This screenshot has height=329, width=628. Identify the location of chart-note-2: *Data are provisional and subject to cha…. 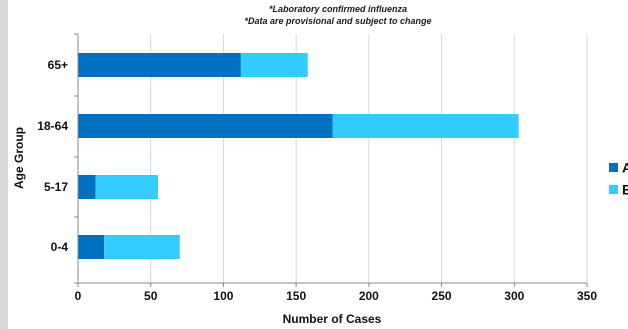
(337, 21).